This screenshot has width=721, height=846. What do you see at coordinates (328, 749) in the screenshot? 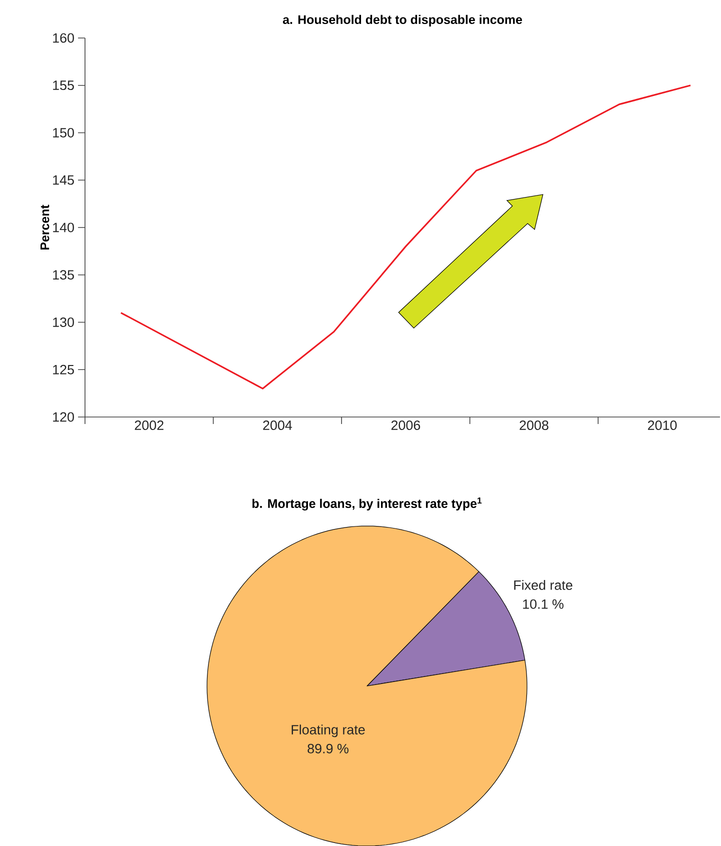
I see `data-label: 89.9 %` at bounding box center [328, 749].